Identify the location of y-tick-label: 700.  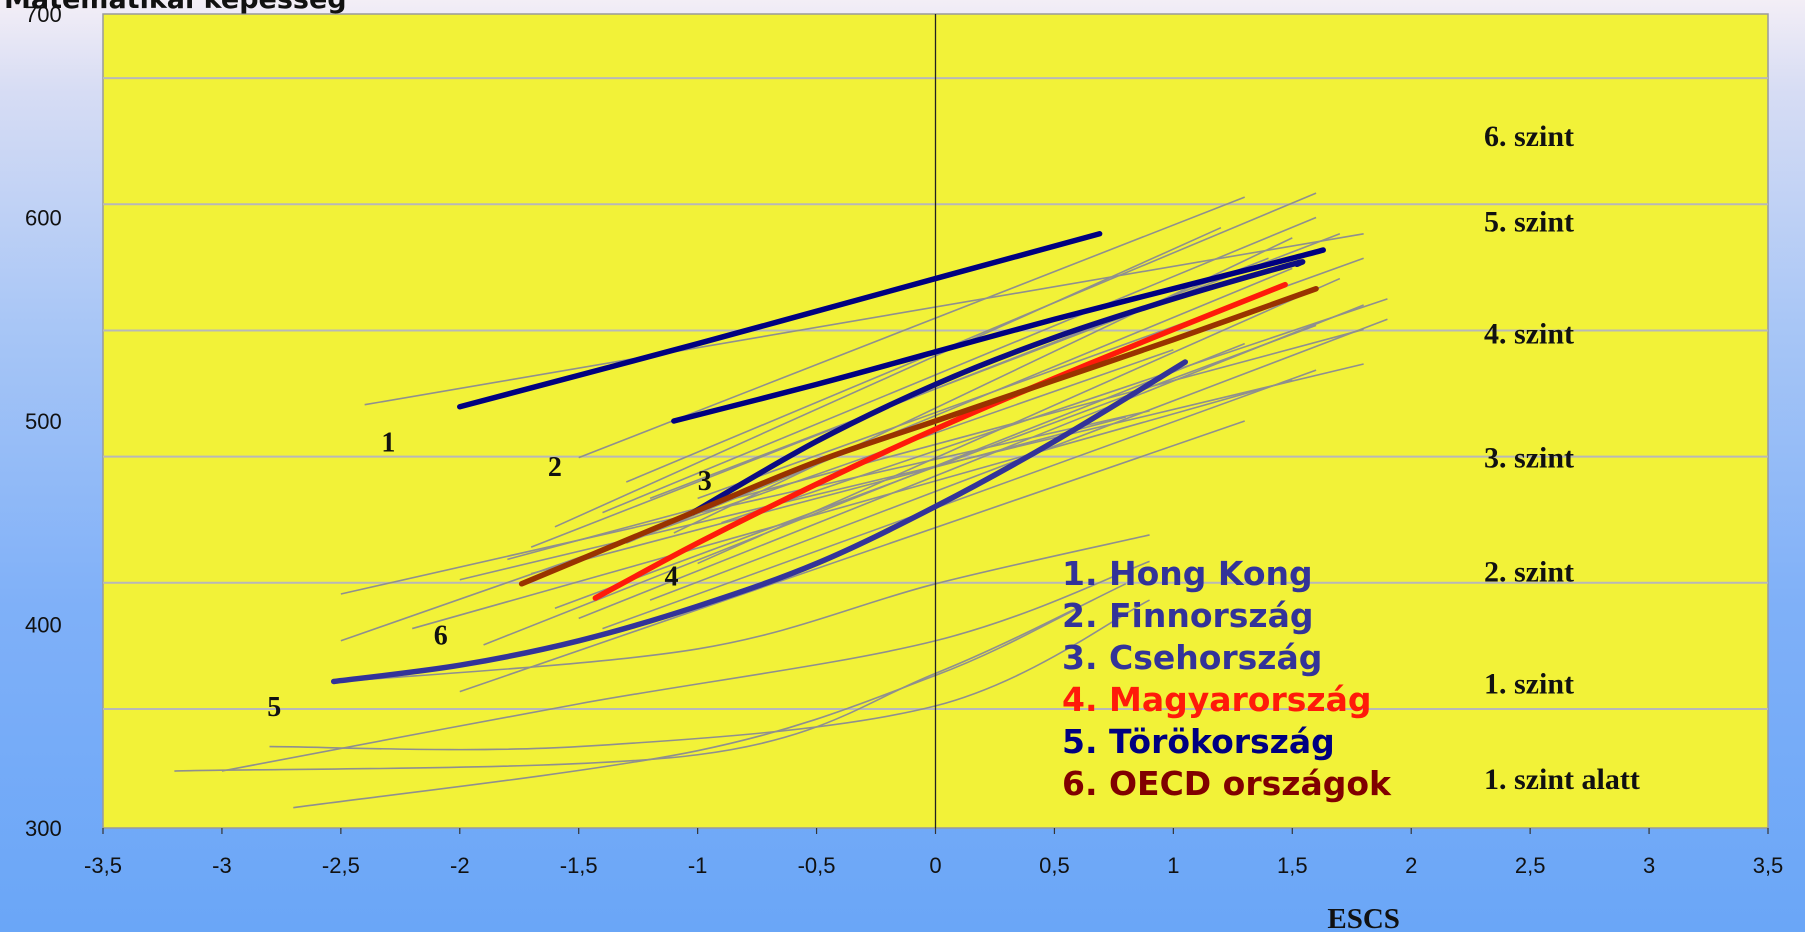
(43, 14).